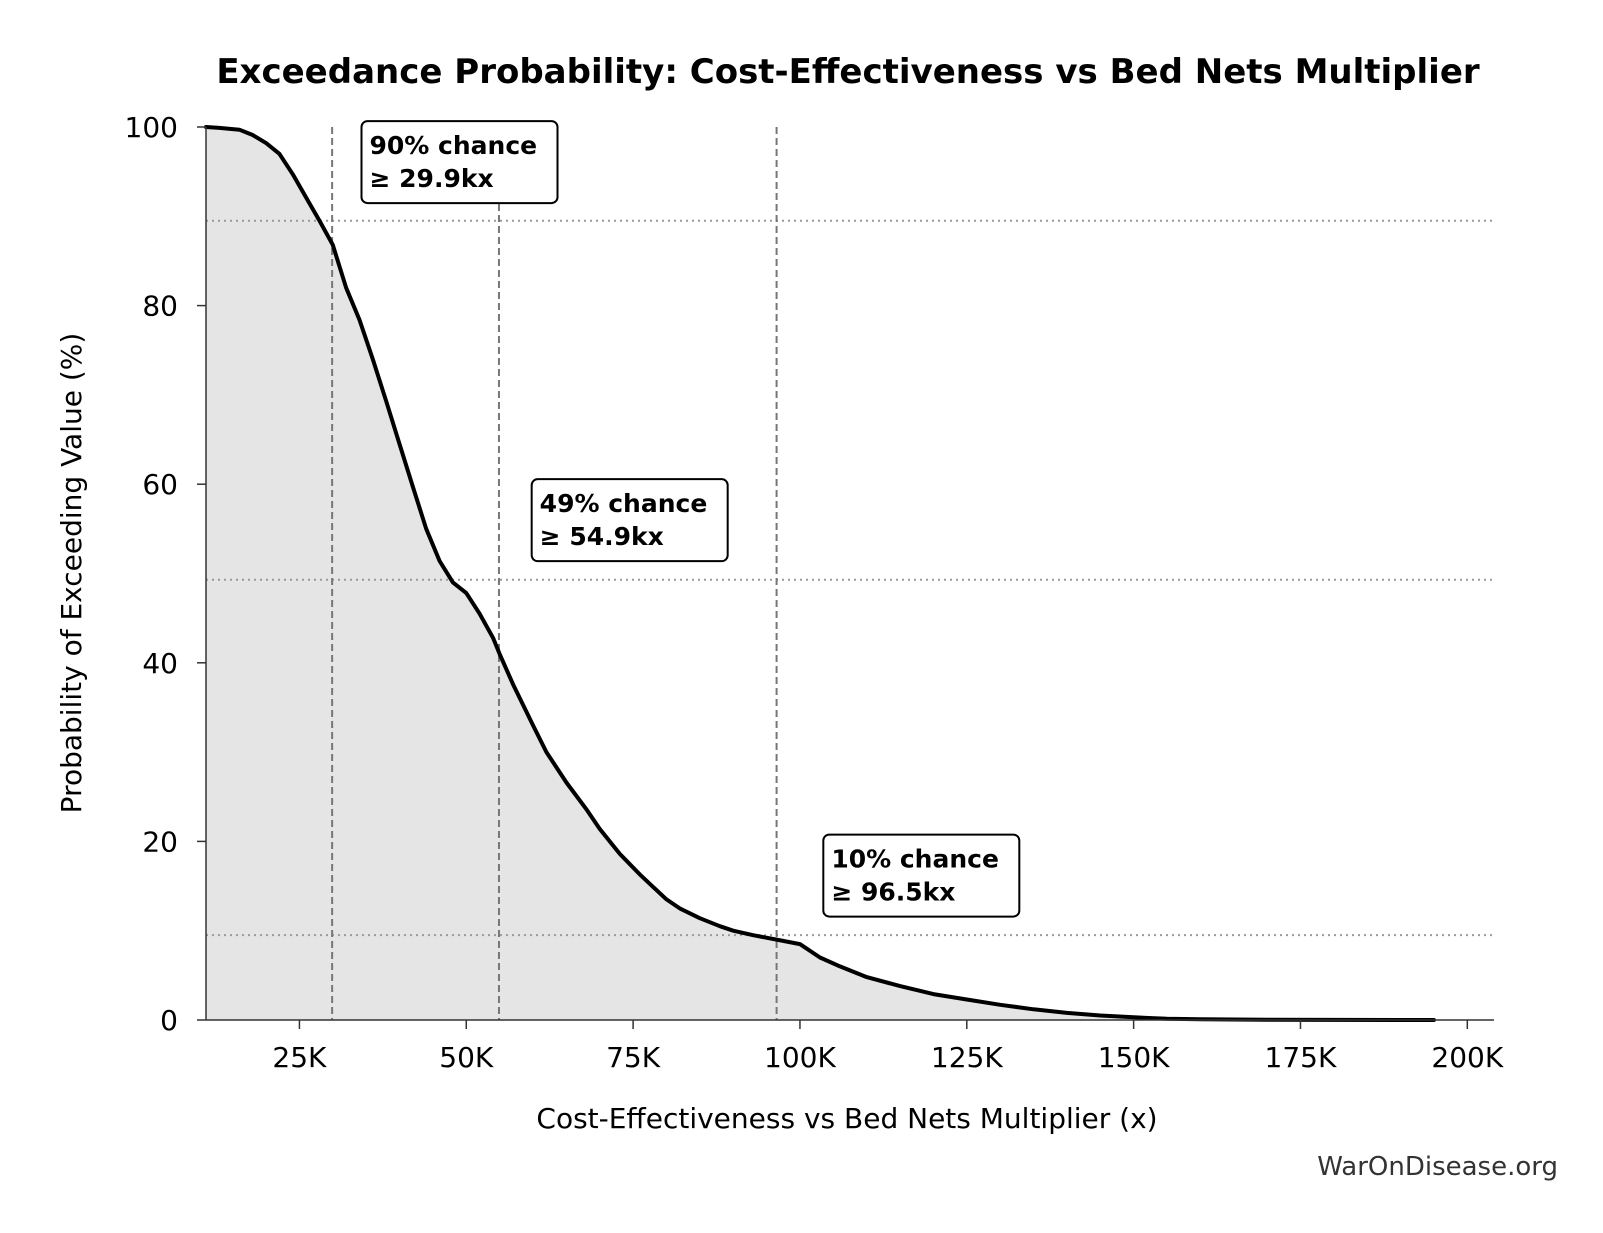  Describe the element at coordinates (915, 859) in the screenshot. I see `annotation-line1: 10% chance` at that location.